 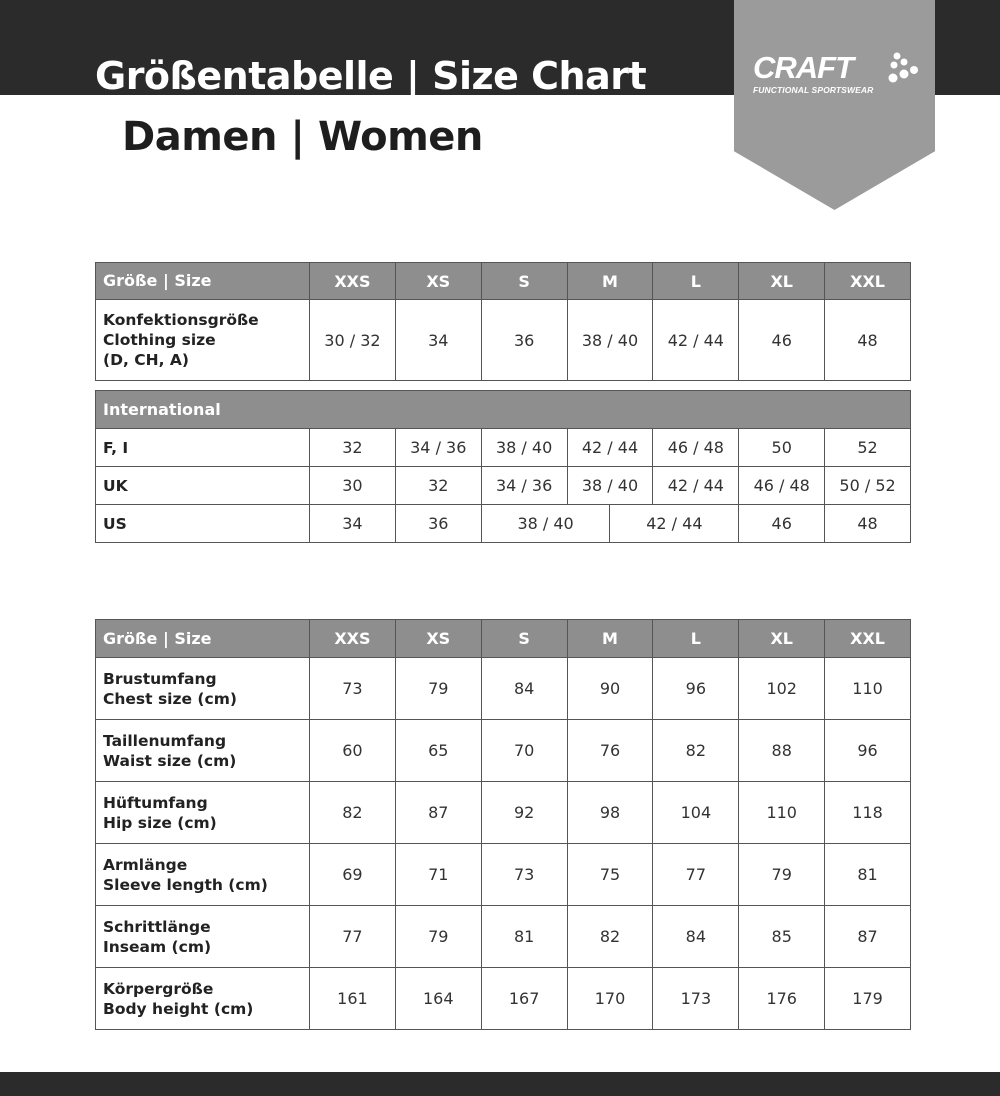 I want to click on table-cell: 76, so click(x=610, y=751).